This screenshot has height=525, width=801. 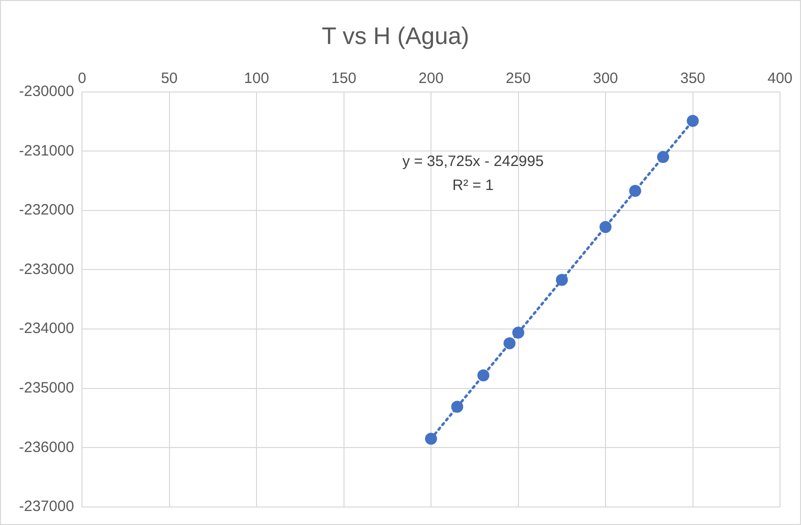 I want to click on y-tick-label: -234000, so click(x=46, y=329).